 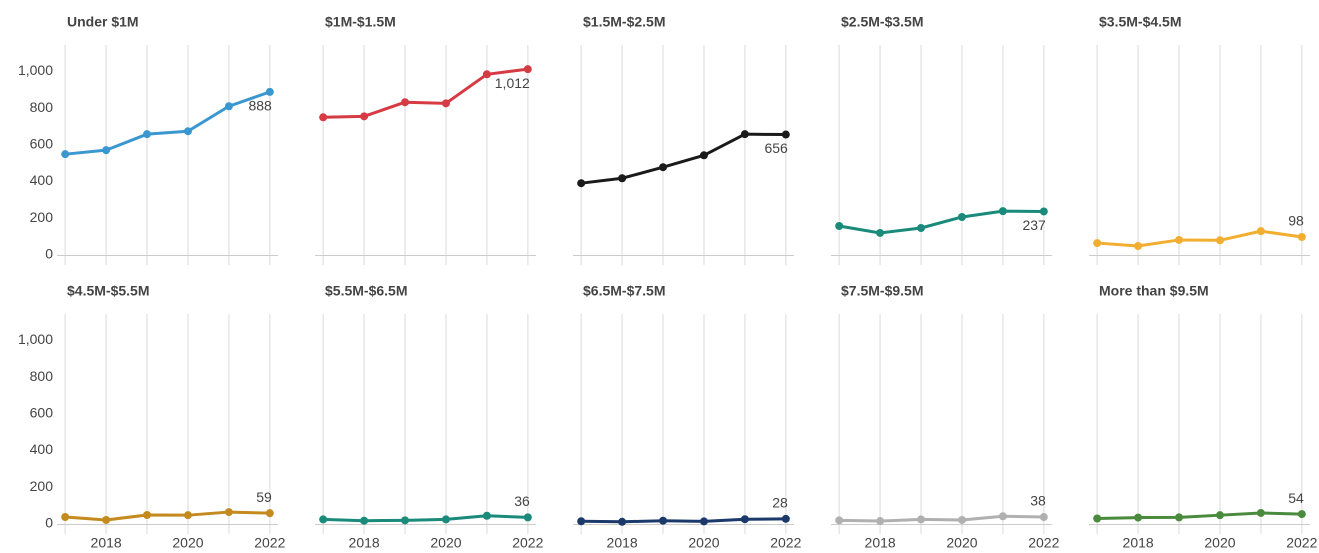 I want to click on value-label: 36, so click(x=522, y=501).